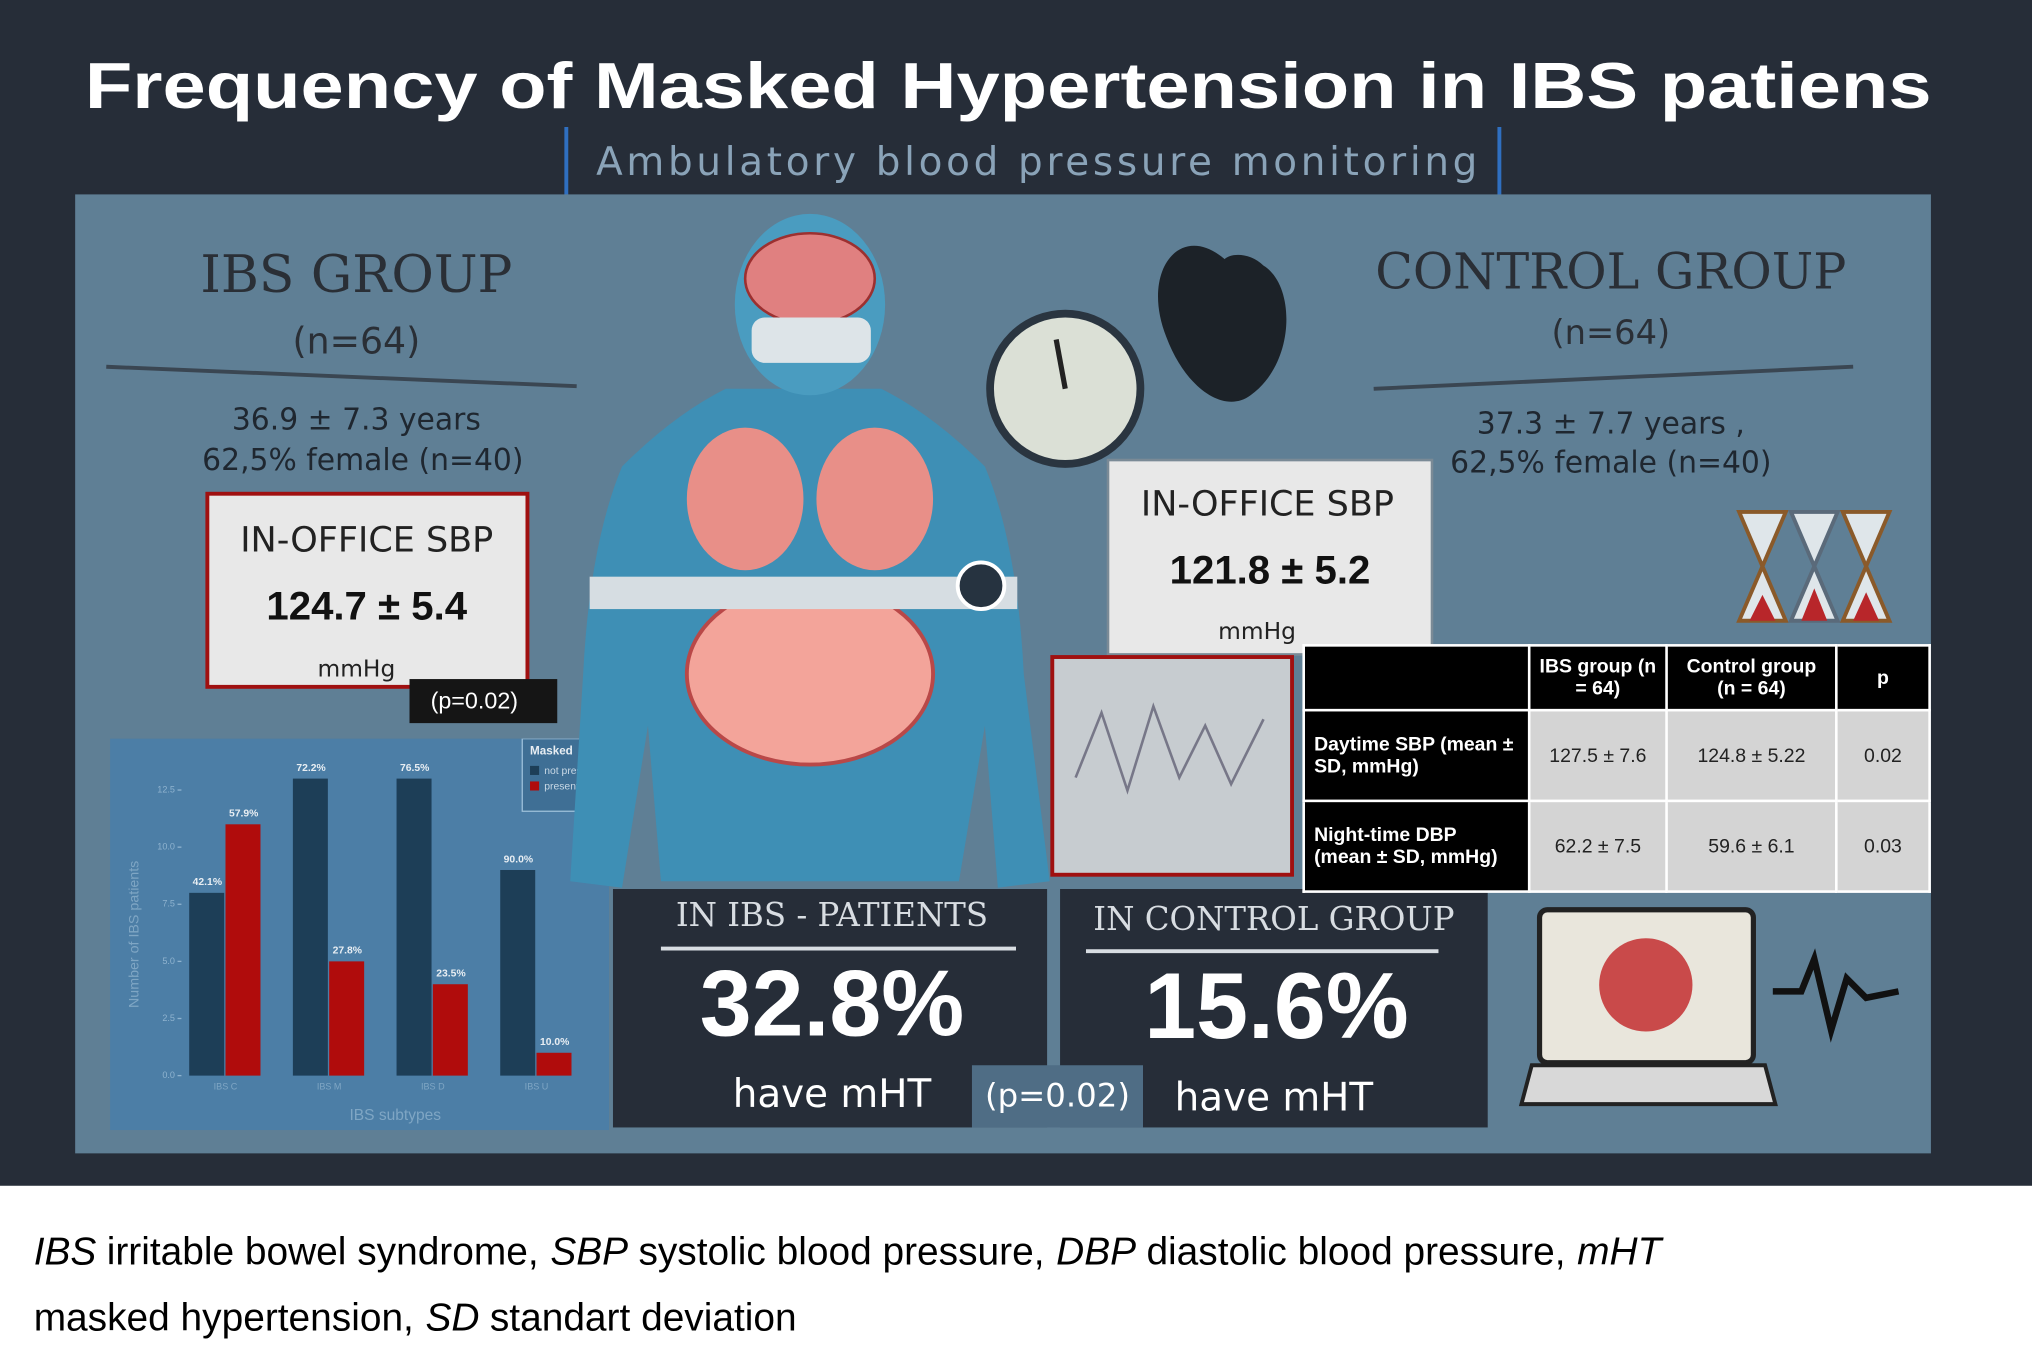  Describe the element at coordinates (433, 1087) in the screenshot. I see `x-tick-label: IBS D` at that location.